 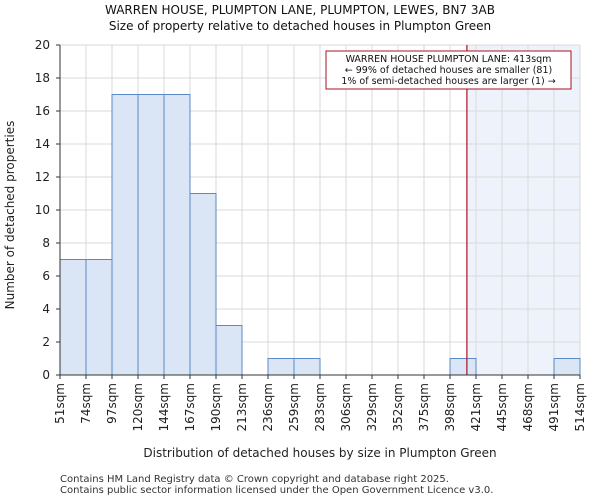 What do you see at coordinates (73, 317) in the screenshot?
I see `bar-51sqm` at bounding box center [73, 317].